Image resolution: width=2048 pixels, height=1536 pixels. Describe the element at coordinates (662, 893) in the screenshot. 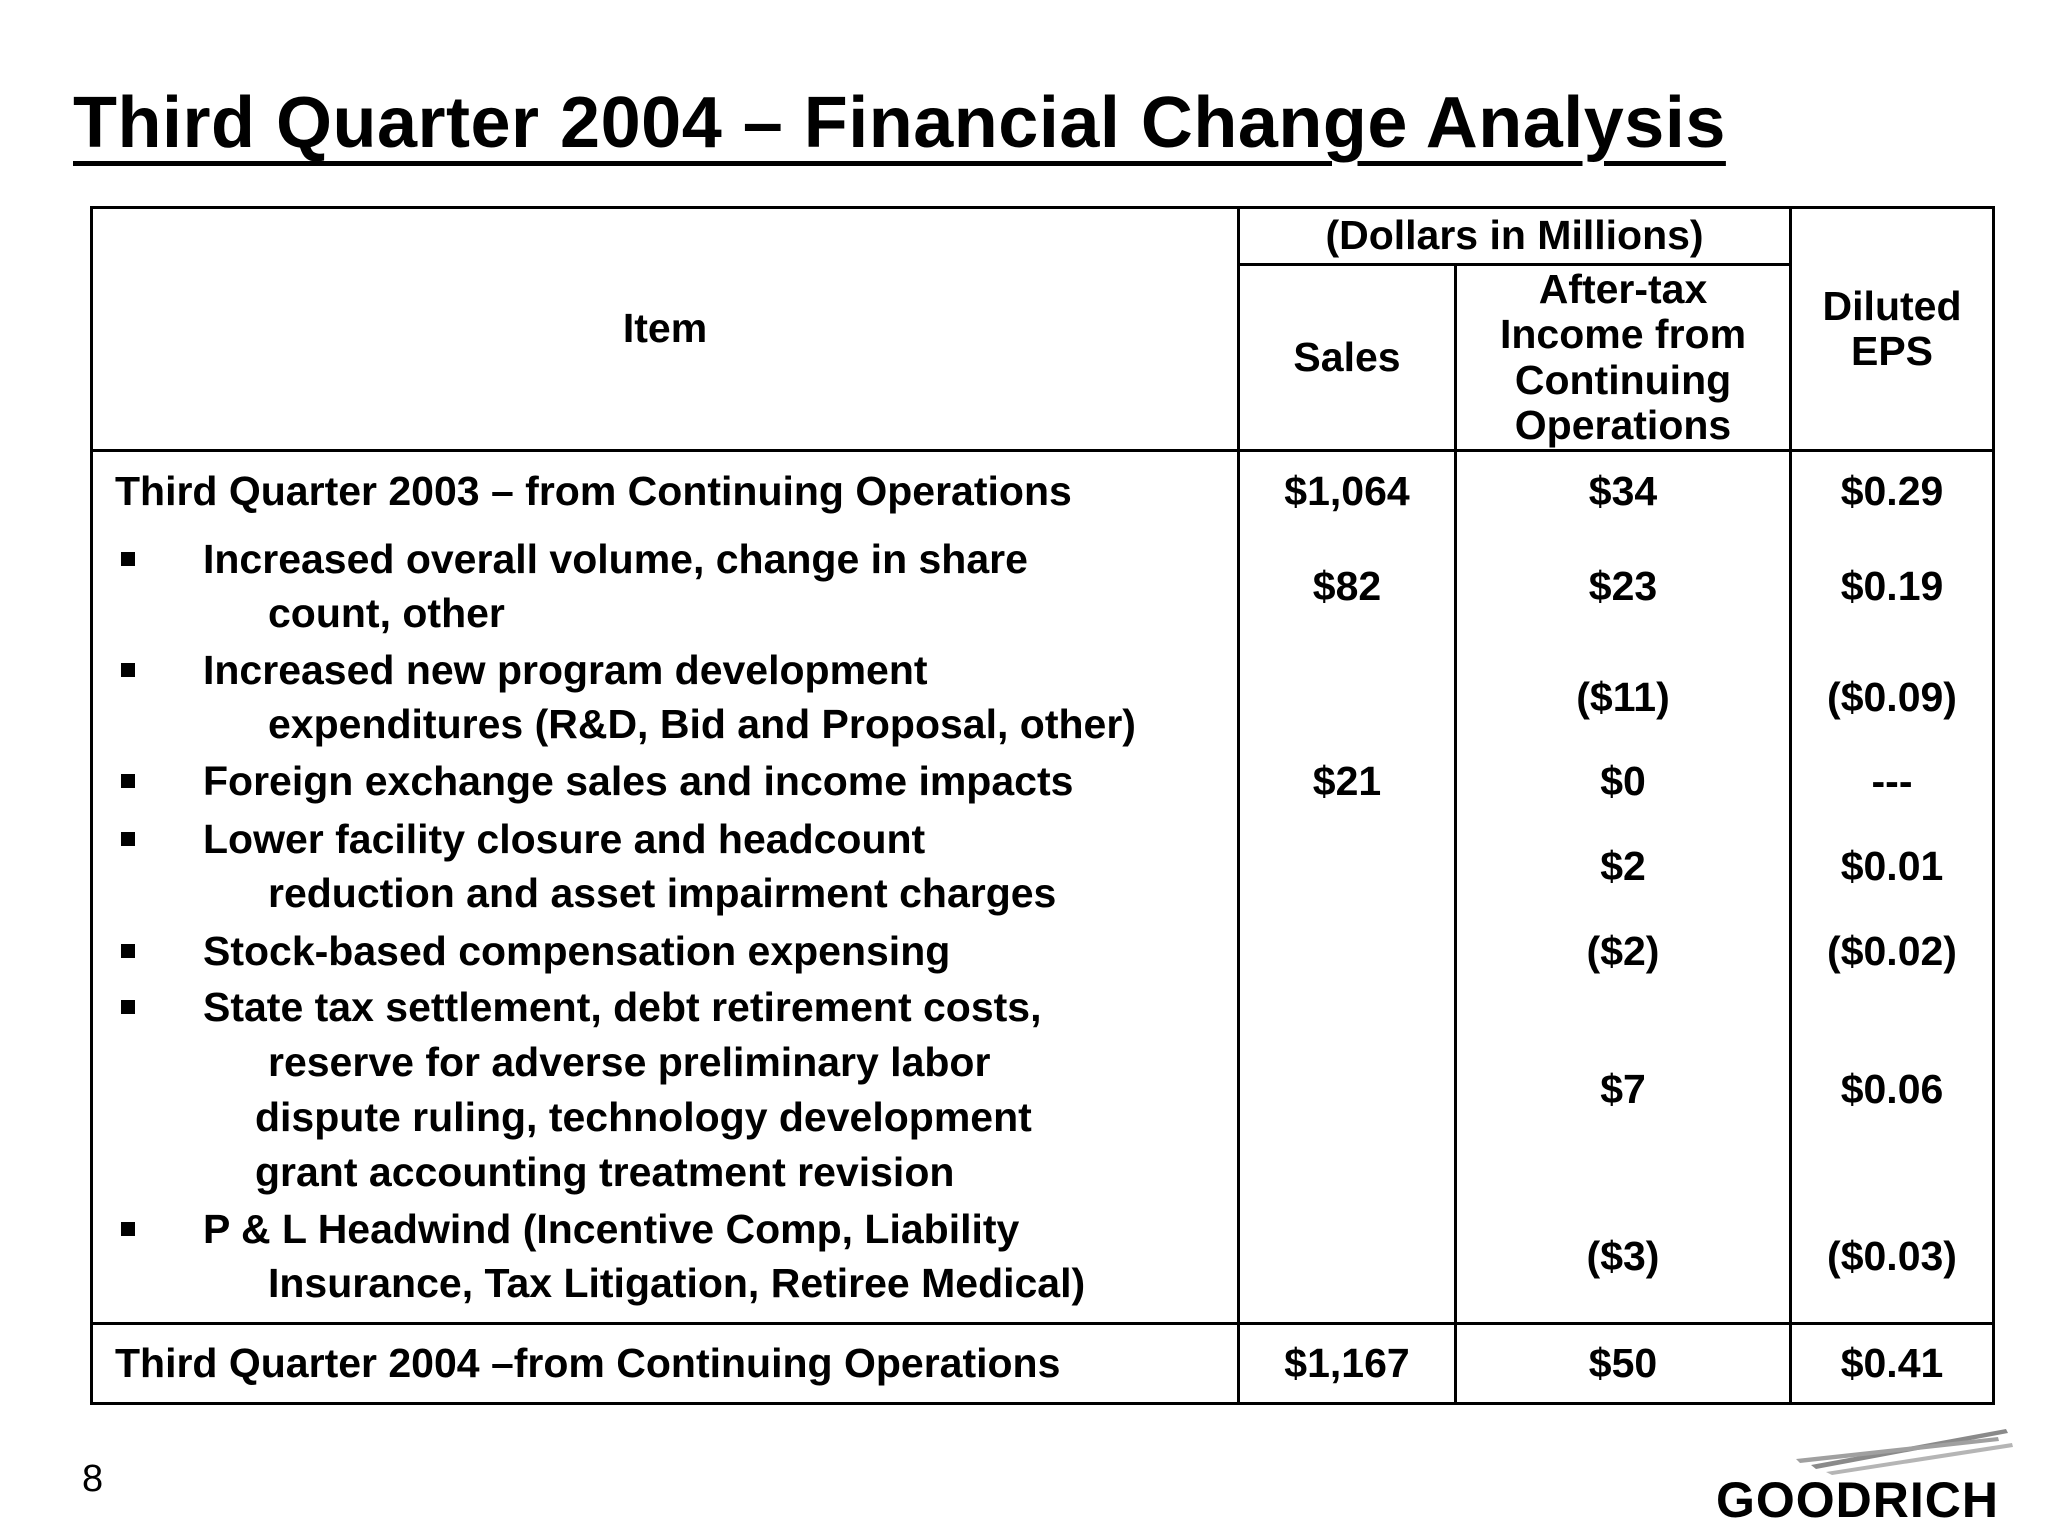

I see `item-line: reduction and asset impairment charges` at that location.